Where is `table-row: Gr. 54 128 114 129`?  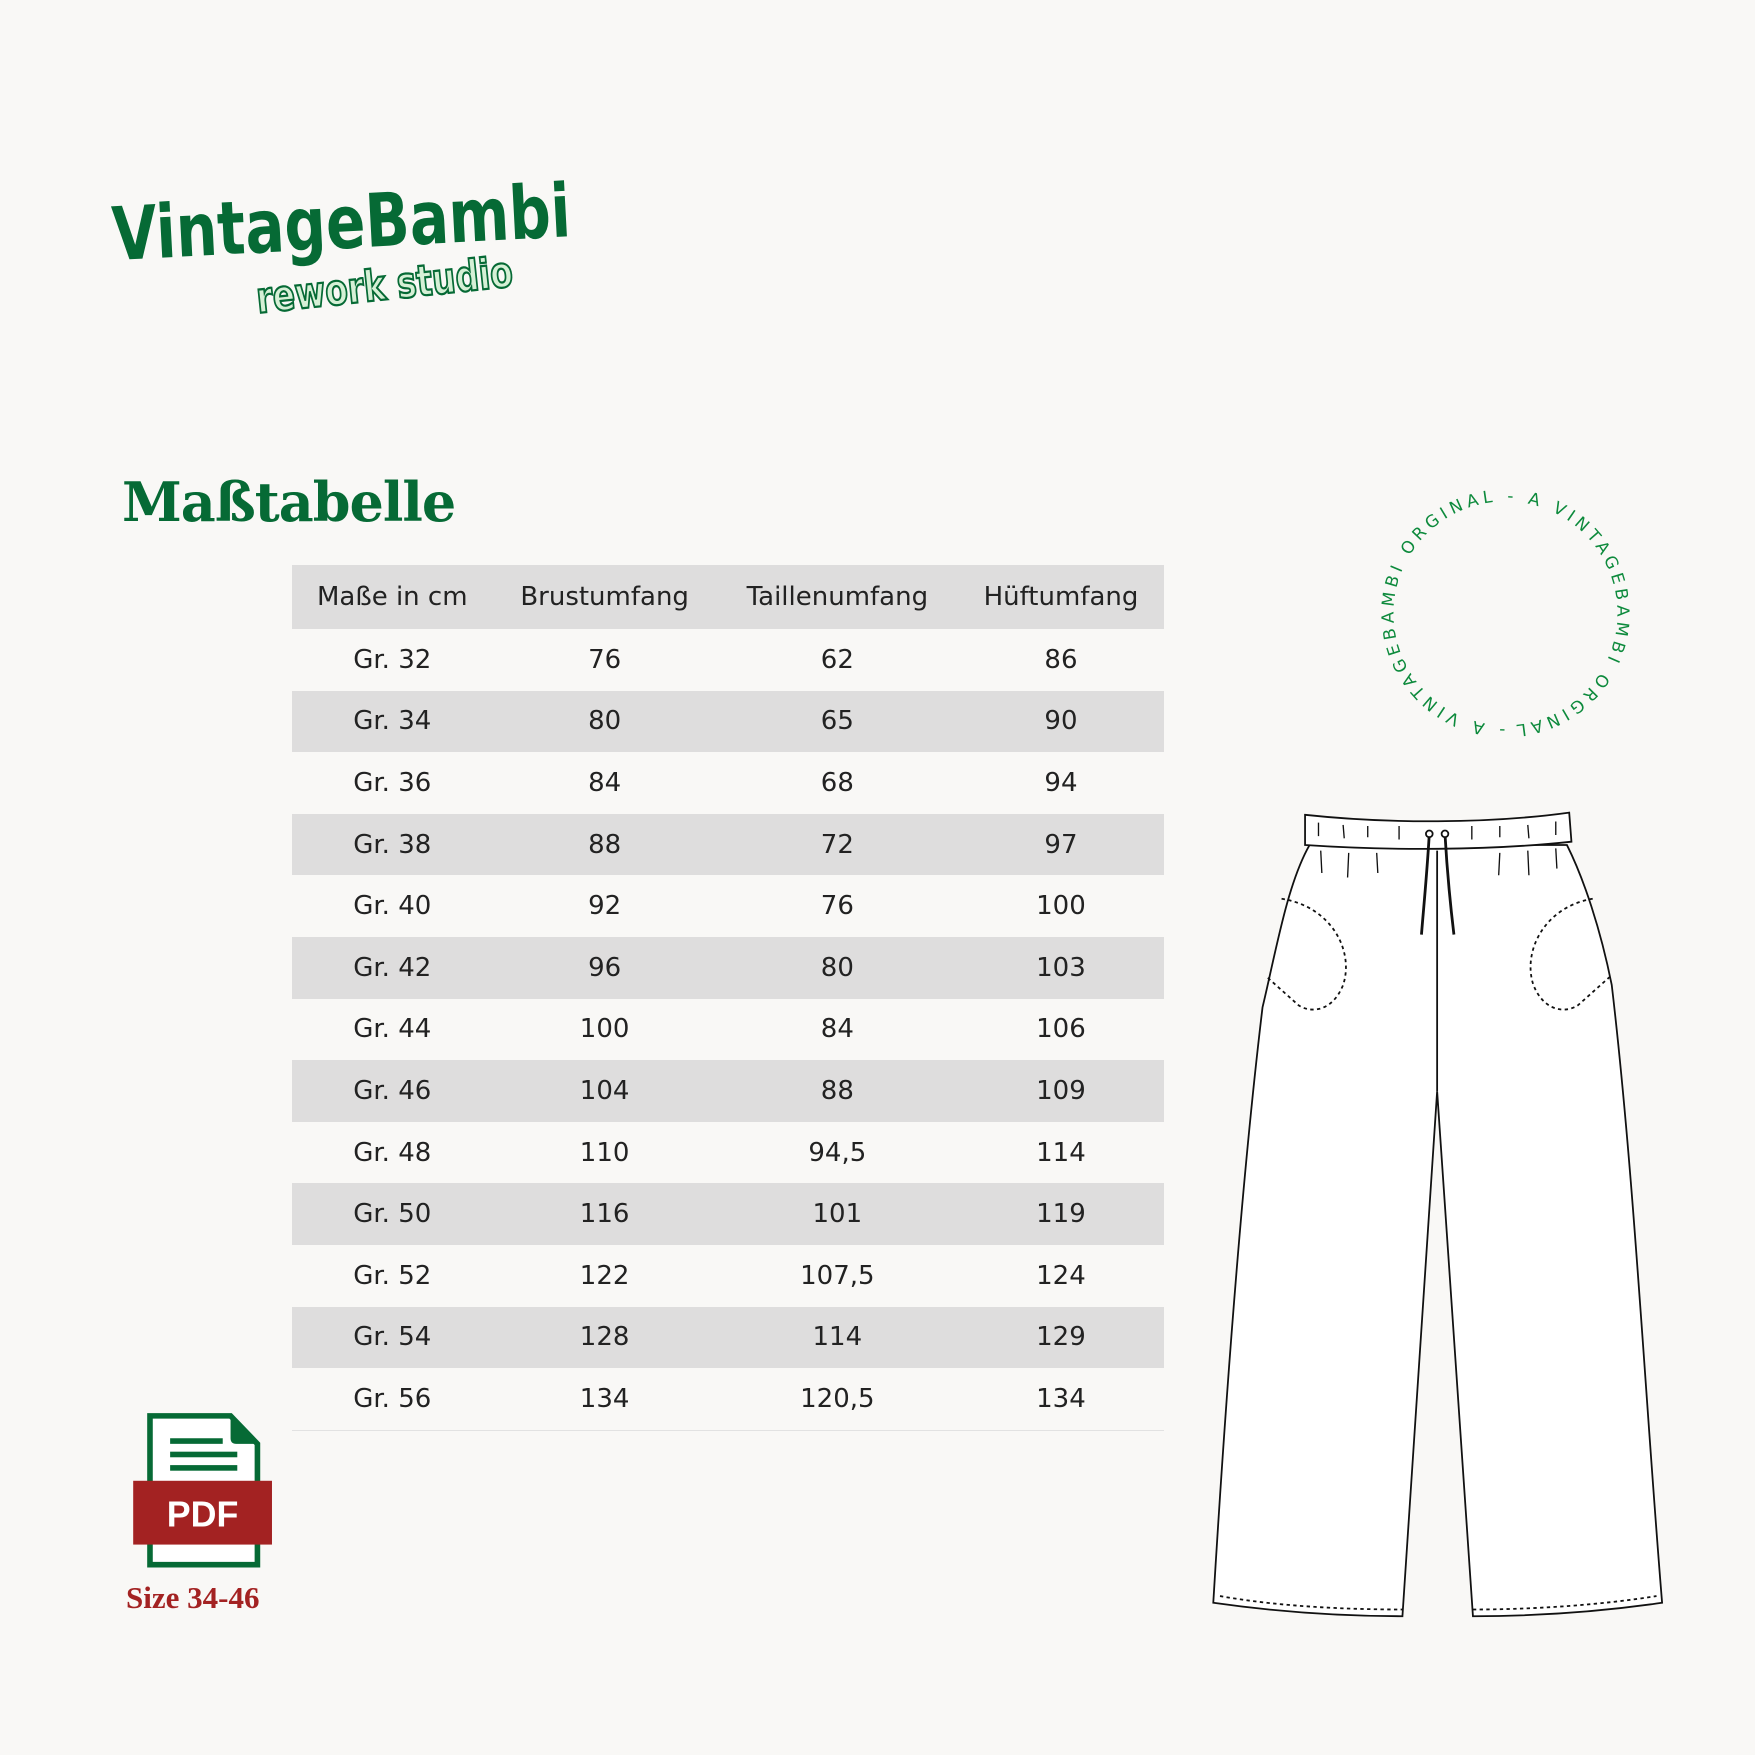
table-row: Gr. 54 128 114 129 is located at coordinates (728, 1337).